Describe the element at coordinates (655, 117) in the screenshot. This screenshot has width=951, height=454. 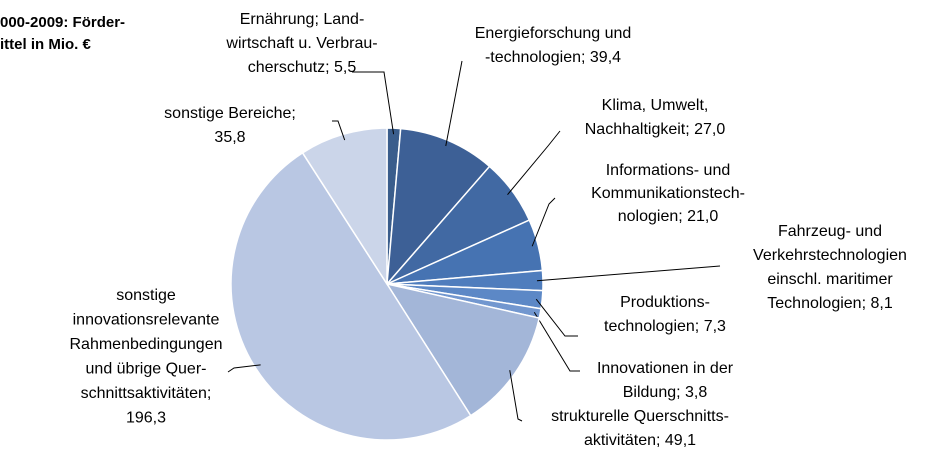
I see `data-label: Klima, Umwelt, Nachhaltigkeit; 27,0` at that location.